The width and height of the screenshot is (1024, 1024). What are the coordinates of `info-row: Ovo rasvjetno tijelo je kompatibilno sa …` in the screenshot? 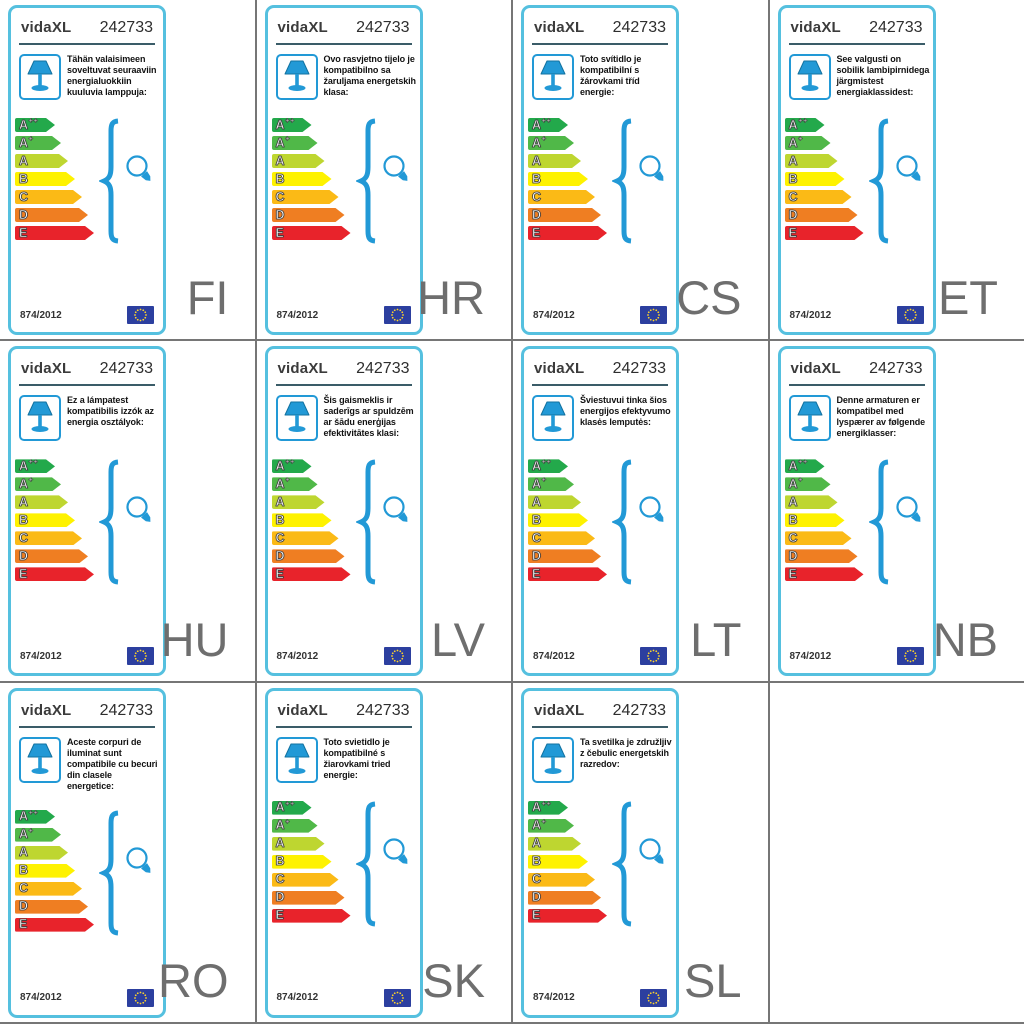 It's located at (346, 77).